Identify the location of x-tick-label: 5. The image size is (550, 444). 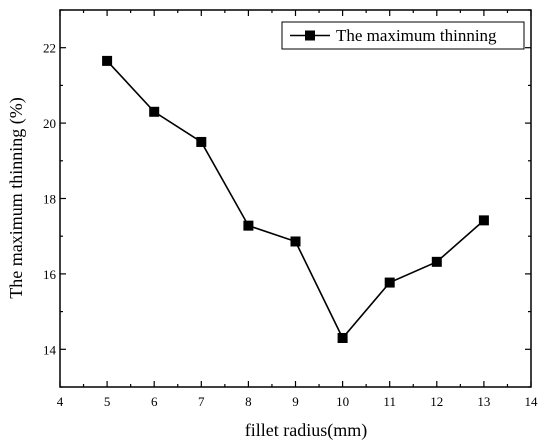
(107, 401).